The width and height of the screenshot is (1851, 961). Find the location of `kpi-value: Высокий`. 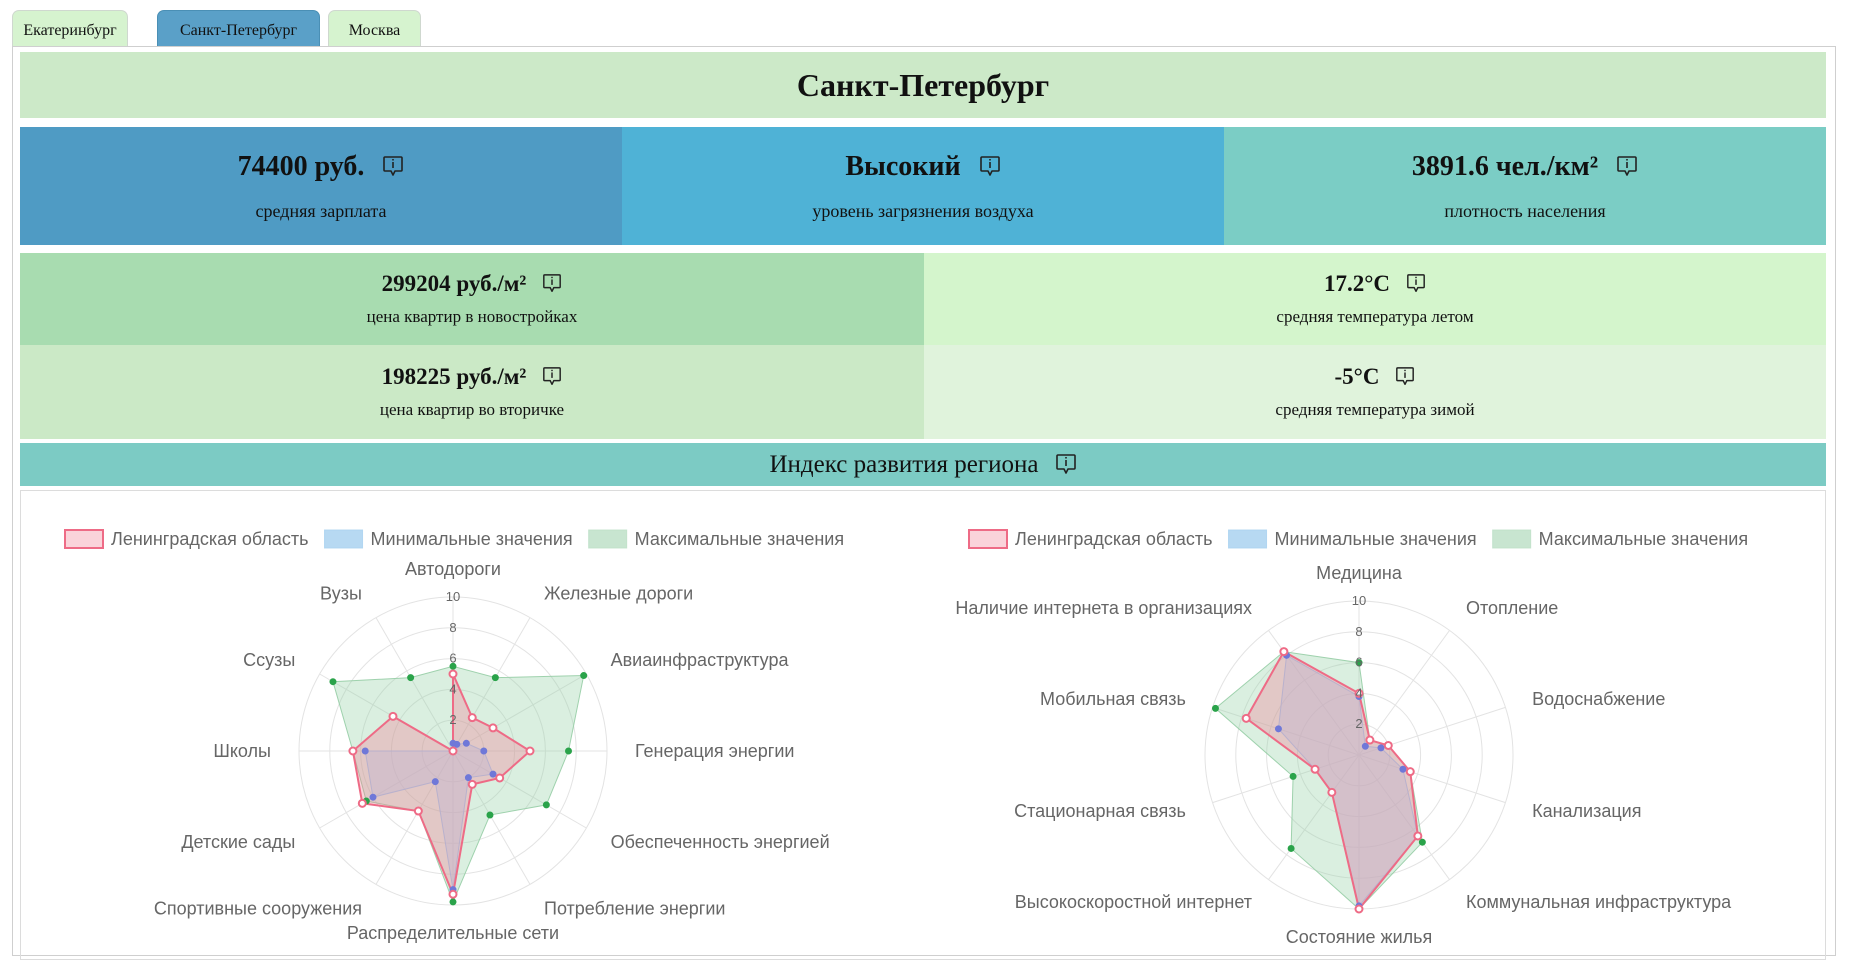

kpi-value: Высокий is located at coordinates (903, 166).